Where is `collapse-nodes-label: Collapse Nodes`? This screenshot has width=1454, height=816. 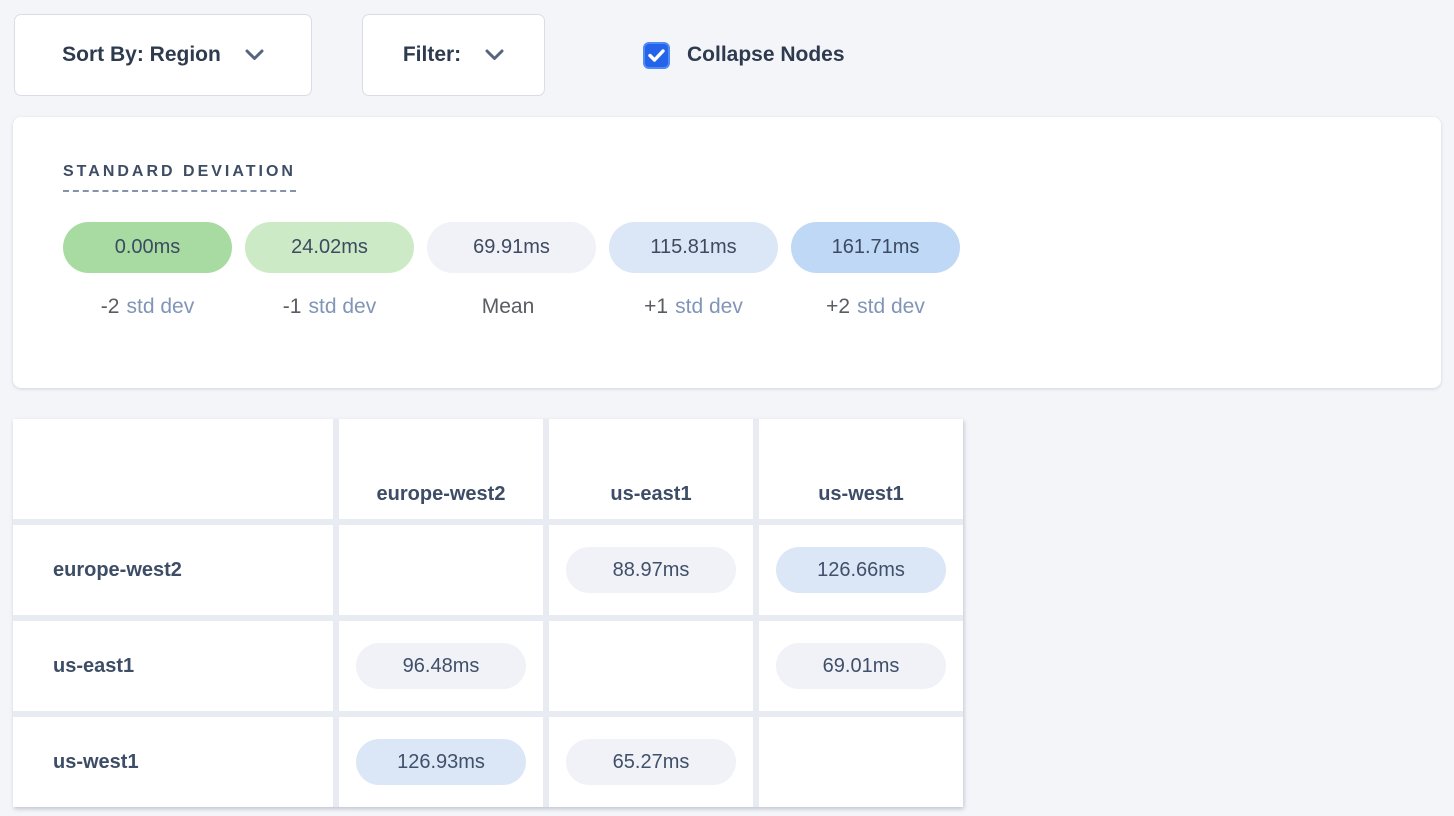
collapse-nodes-label: Collapse Nodes is located at coordinates (766, 54).